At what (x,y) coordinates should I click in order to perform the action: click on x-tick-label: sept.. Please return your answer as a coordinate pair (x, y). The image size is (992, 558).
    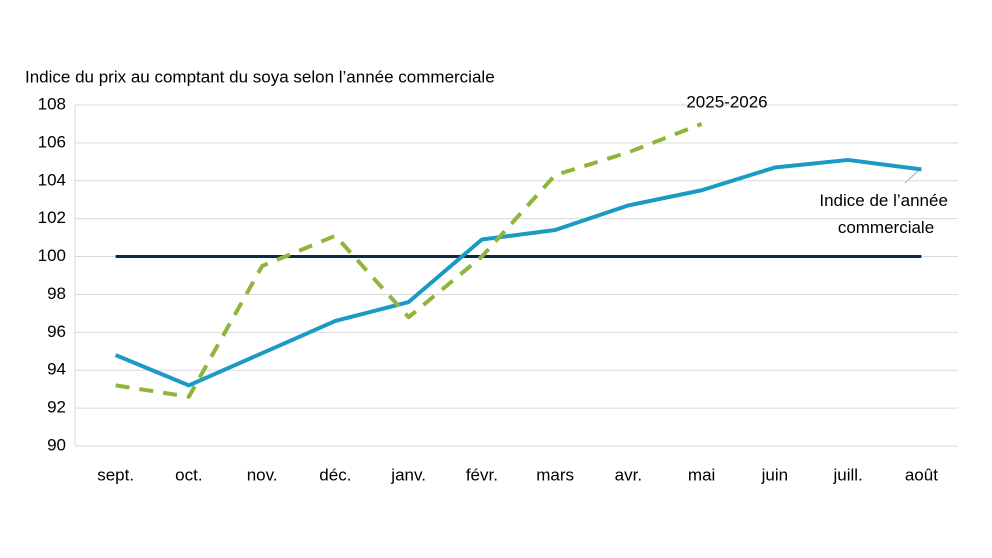
    Looking at the image, I should click on (115, 474).